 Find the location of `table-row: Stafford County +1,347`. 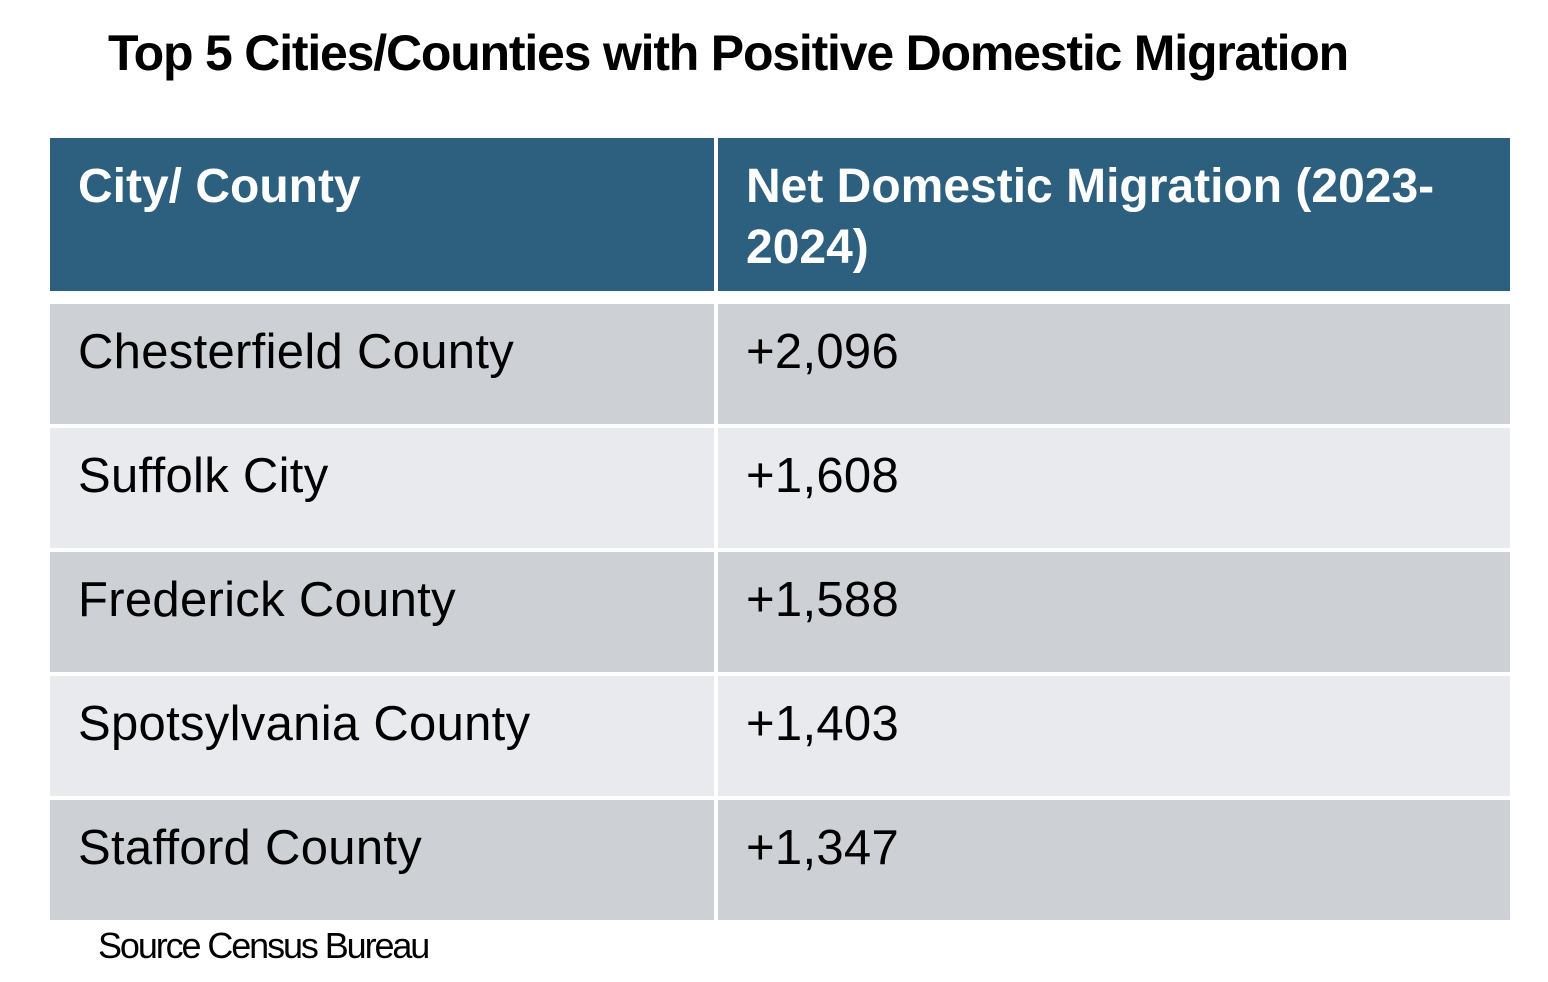

table-row: Stafford County +1,347 is located at coordinates (780, 860).